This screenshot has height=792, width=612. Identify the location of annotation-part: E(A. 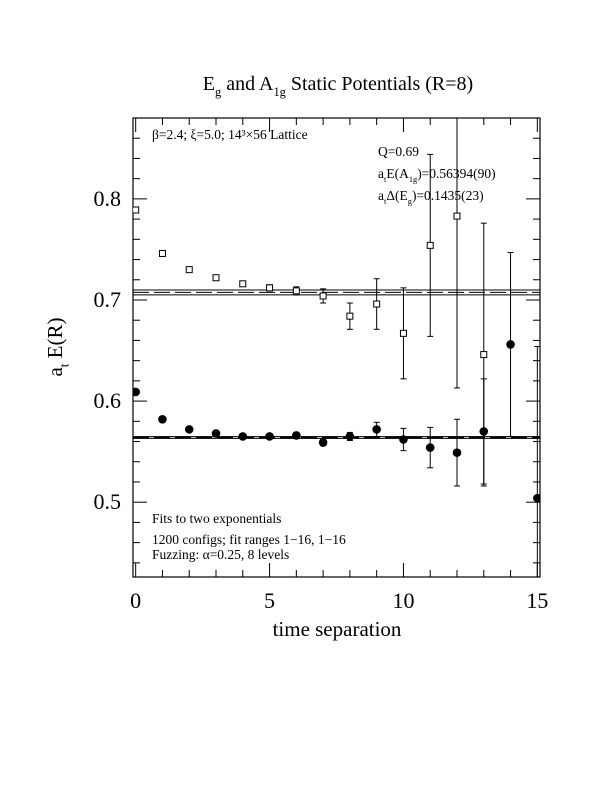
(397, 173).